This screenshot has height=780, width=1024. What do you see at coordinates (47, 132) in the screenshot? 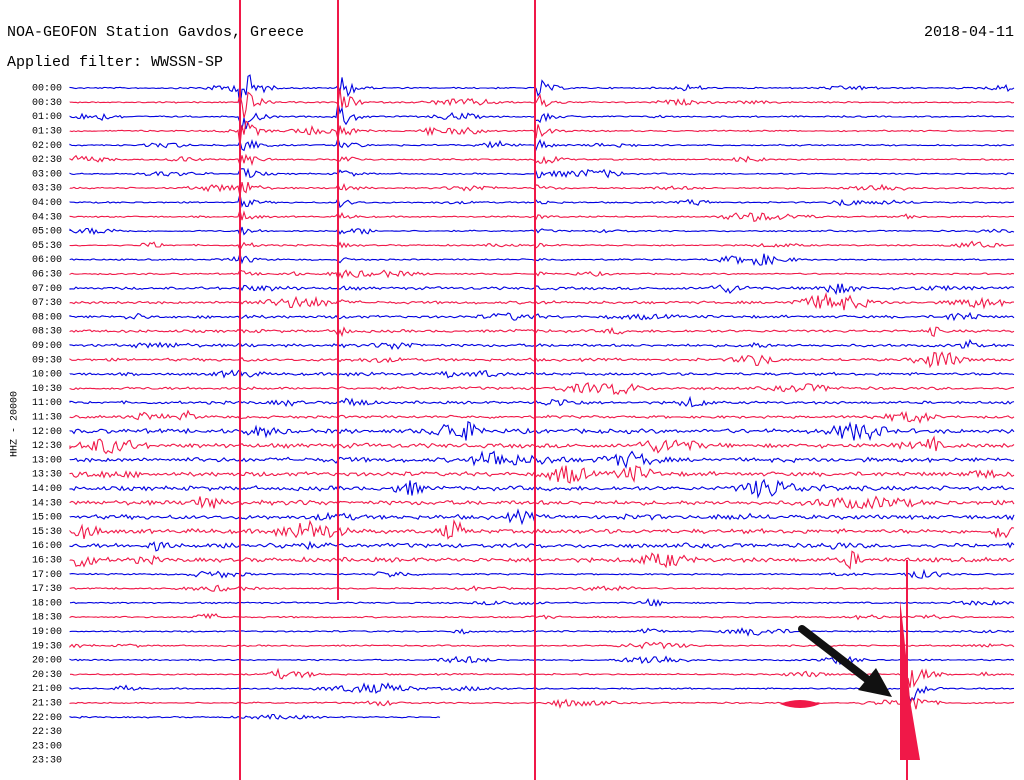
I see `time-label: 01:30` at bounding box center [47, 132].